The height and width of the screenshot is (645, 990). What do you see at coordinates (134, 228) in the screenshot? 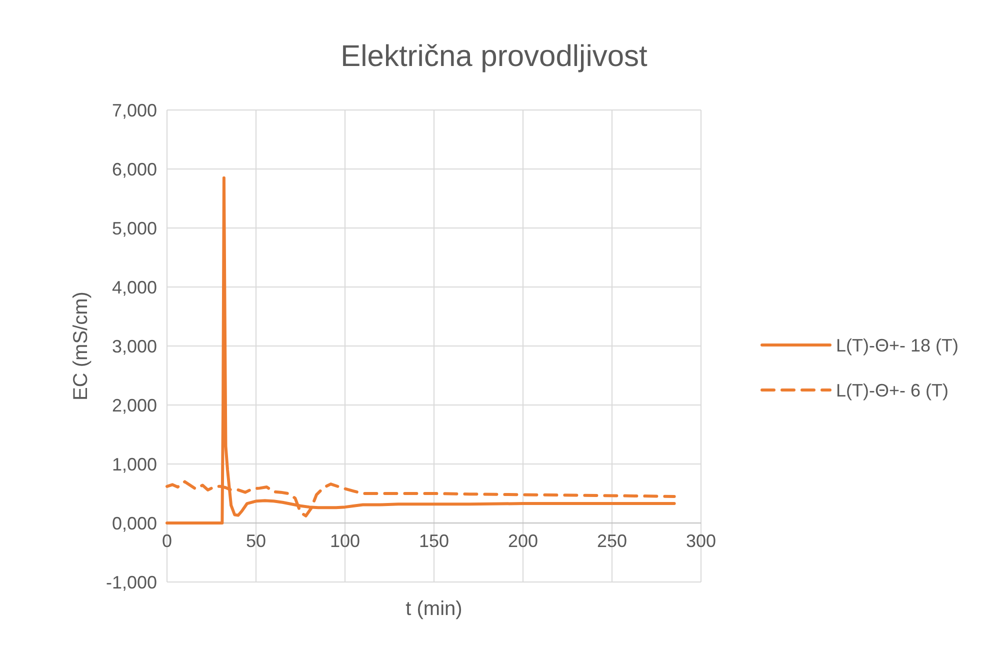
I see `y-tick-label: 5,000` at bounding box center [134, 228].